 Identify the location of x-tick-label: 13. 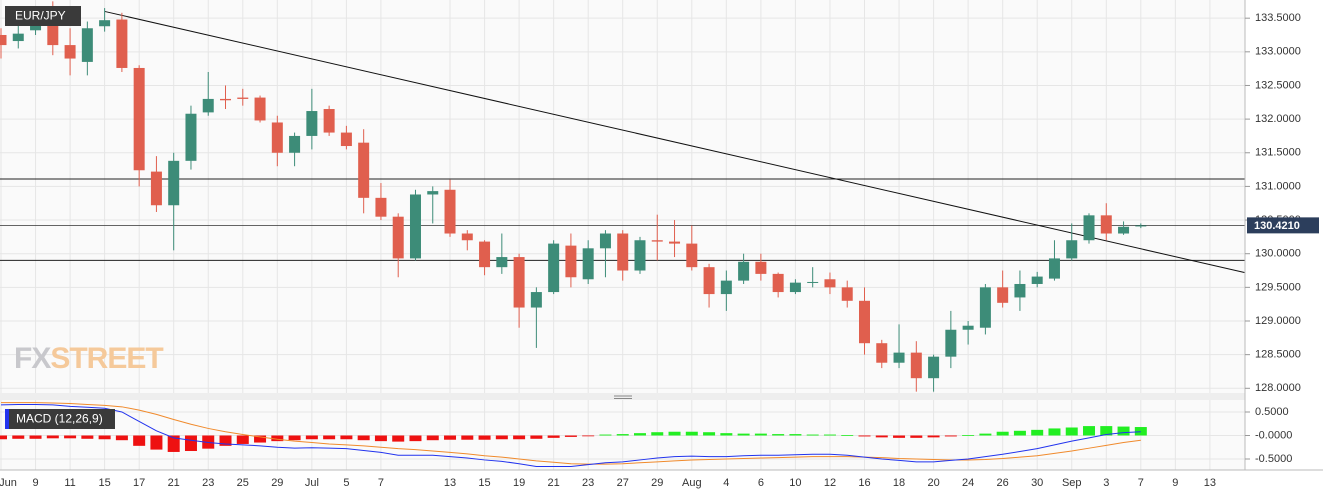
(1210, 483).